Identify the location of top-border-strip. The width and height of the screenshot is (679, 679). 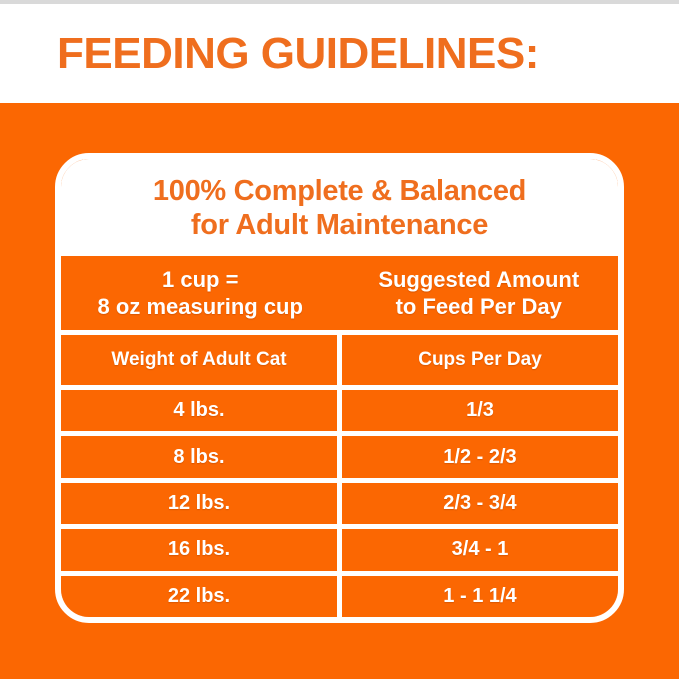
(339, 2).